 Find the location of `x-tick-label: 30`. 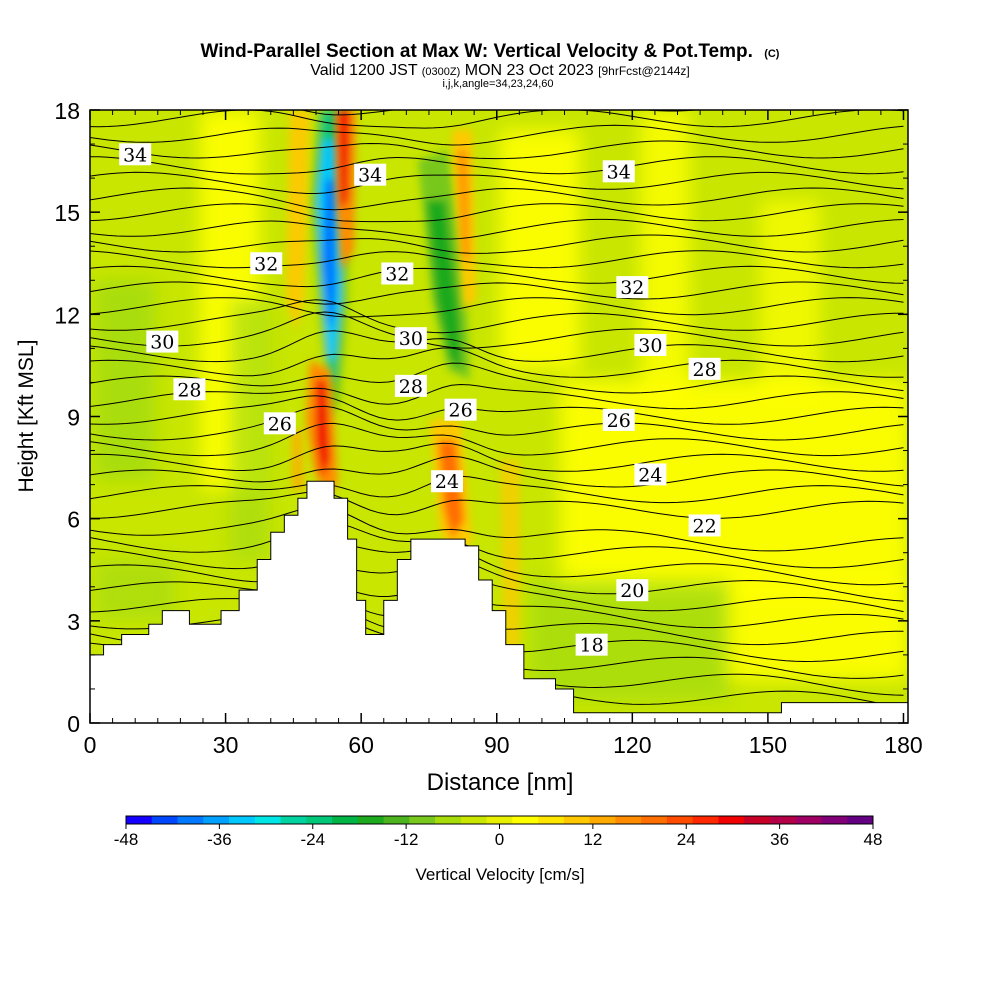

x-tick-label: 30 is located at coordinates (226, 745).